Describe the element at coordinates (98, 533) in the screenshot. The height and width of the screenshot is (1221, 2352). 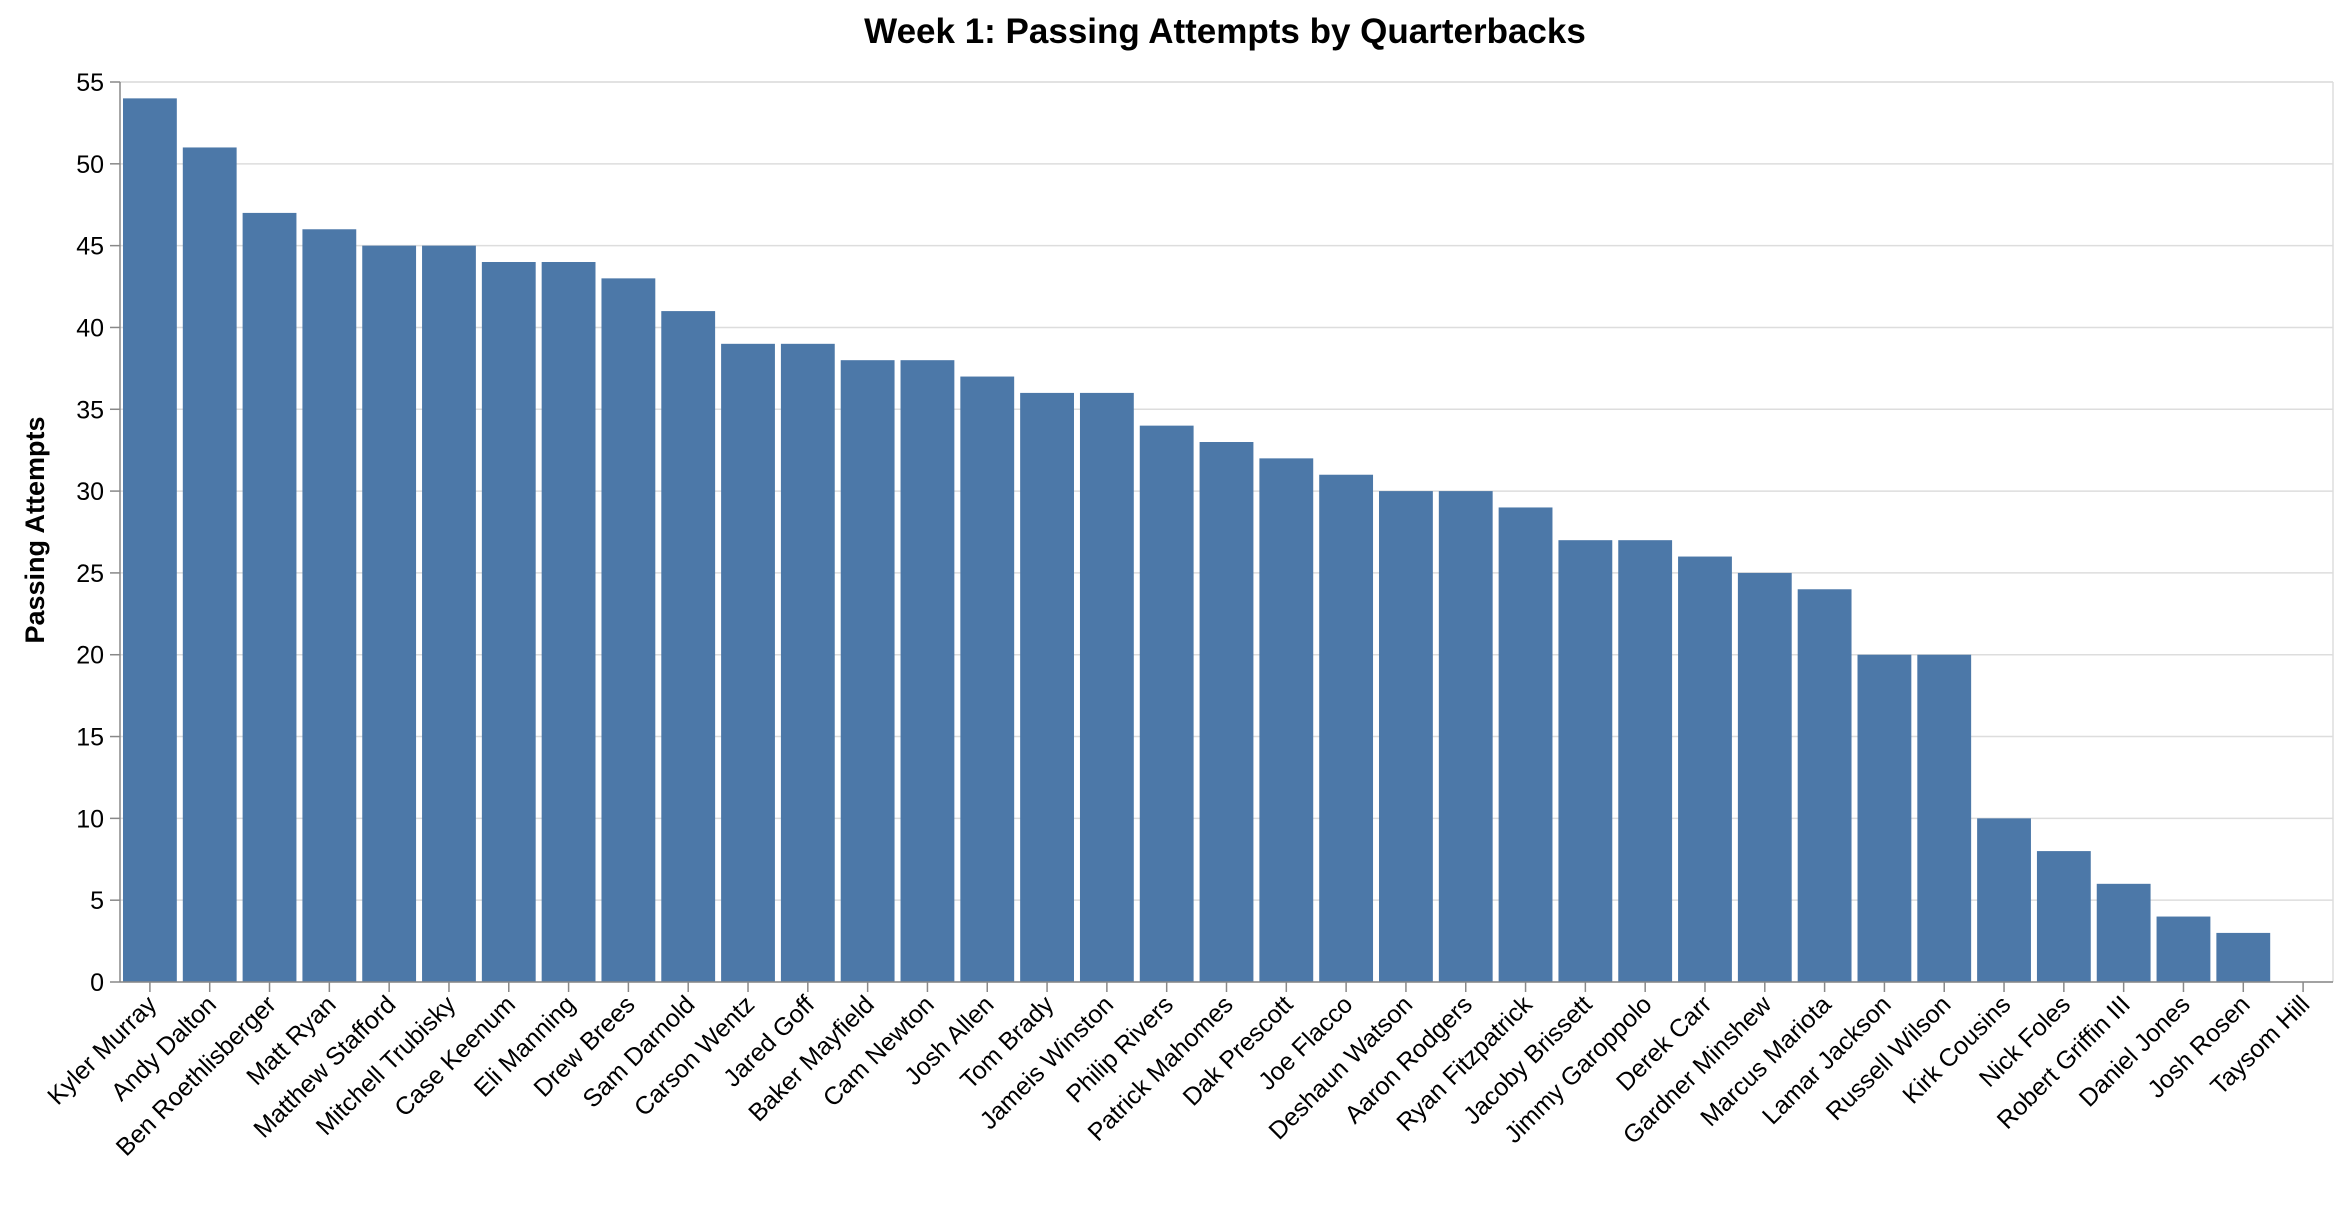
I see `y-axis: 0 5 10 15 20 25 30 35 40 45 50 55` at that location.